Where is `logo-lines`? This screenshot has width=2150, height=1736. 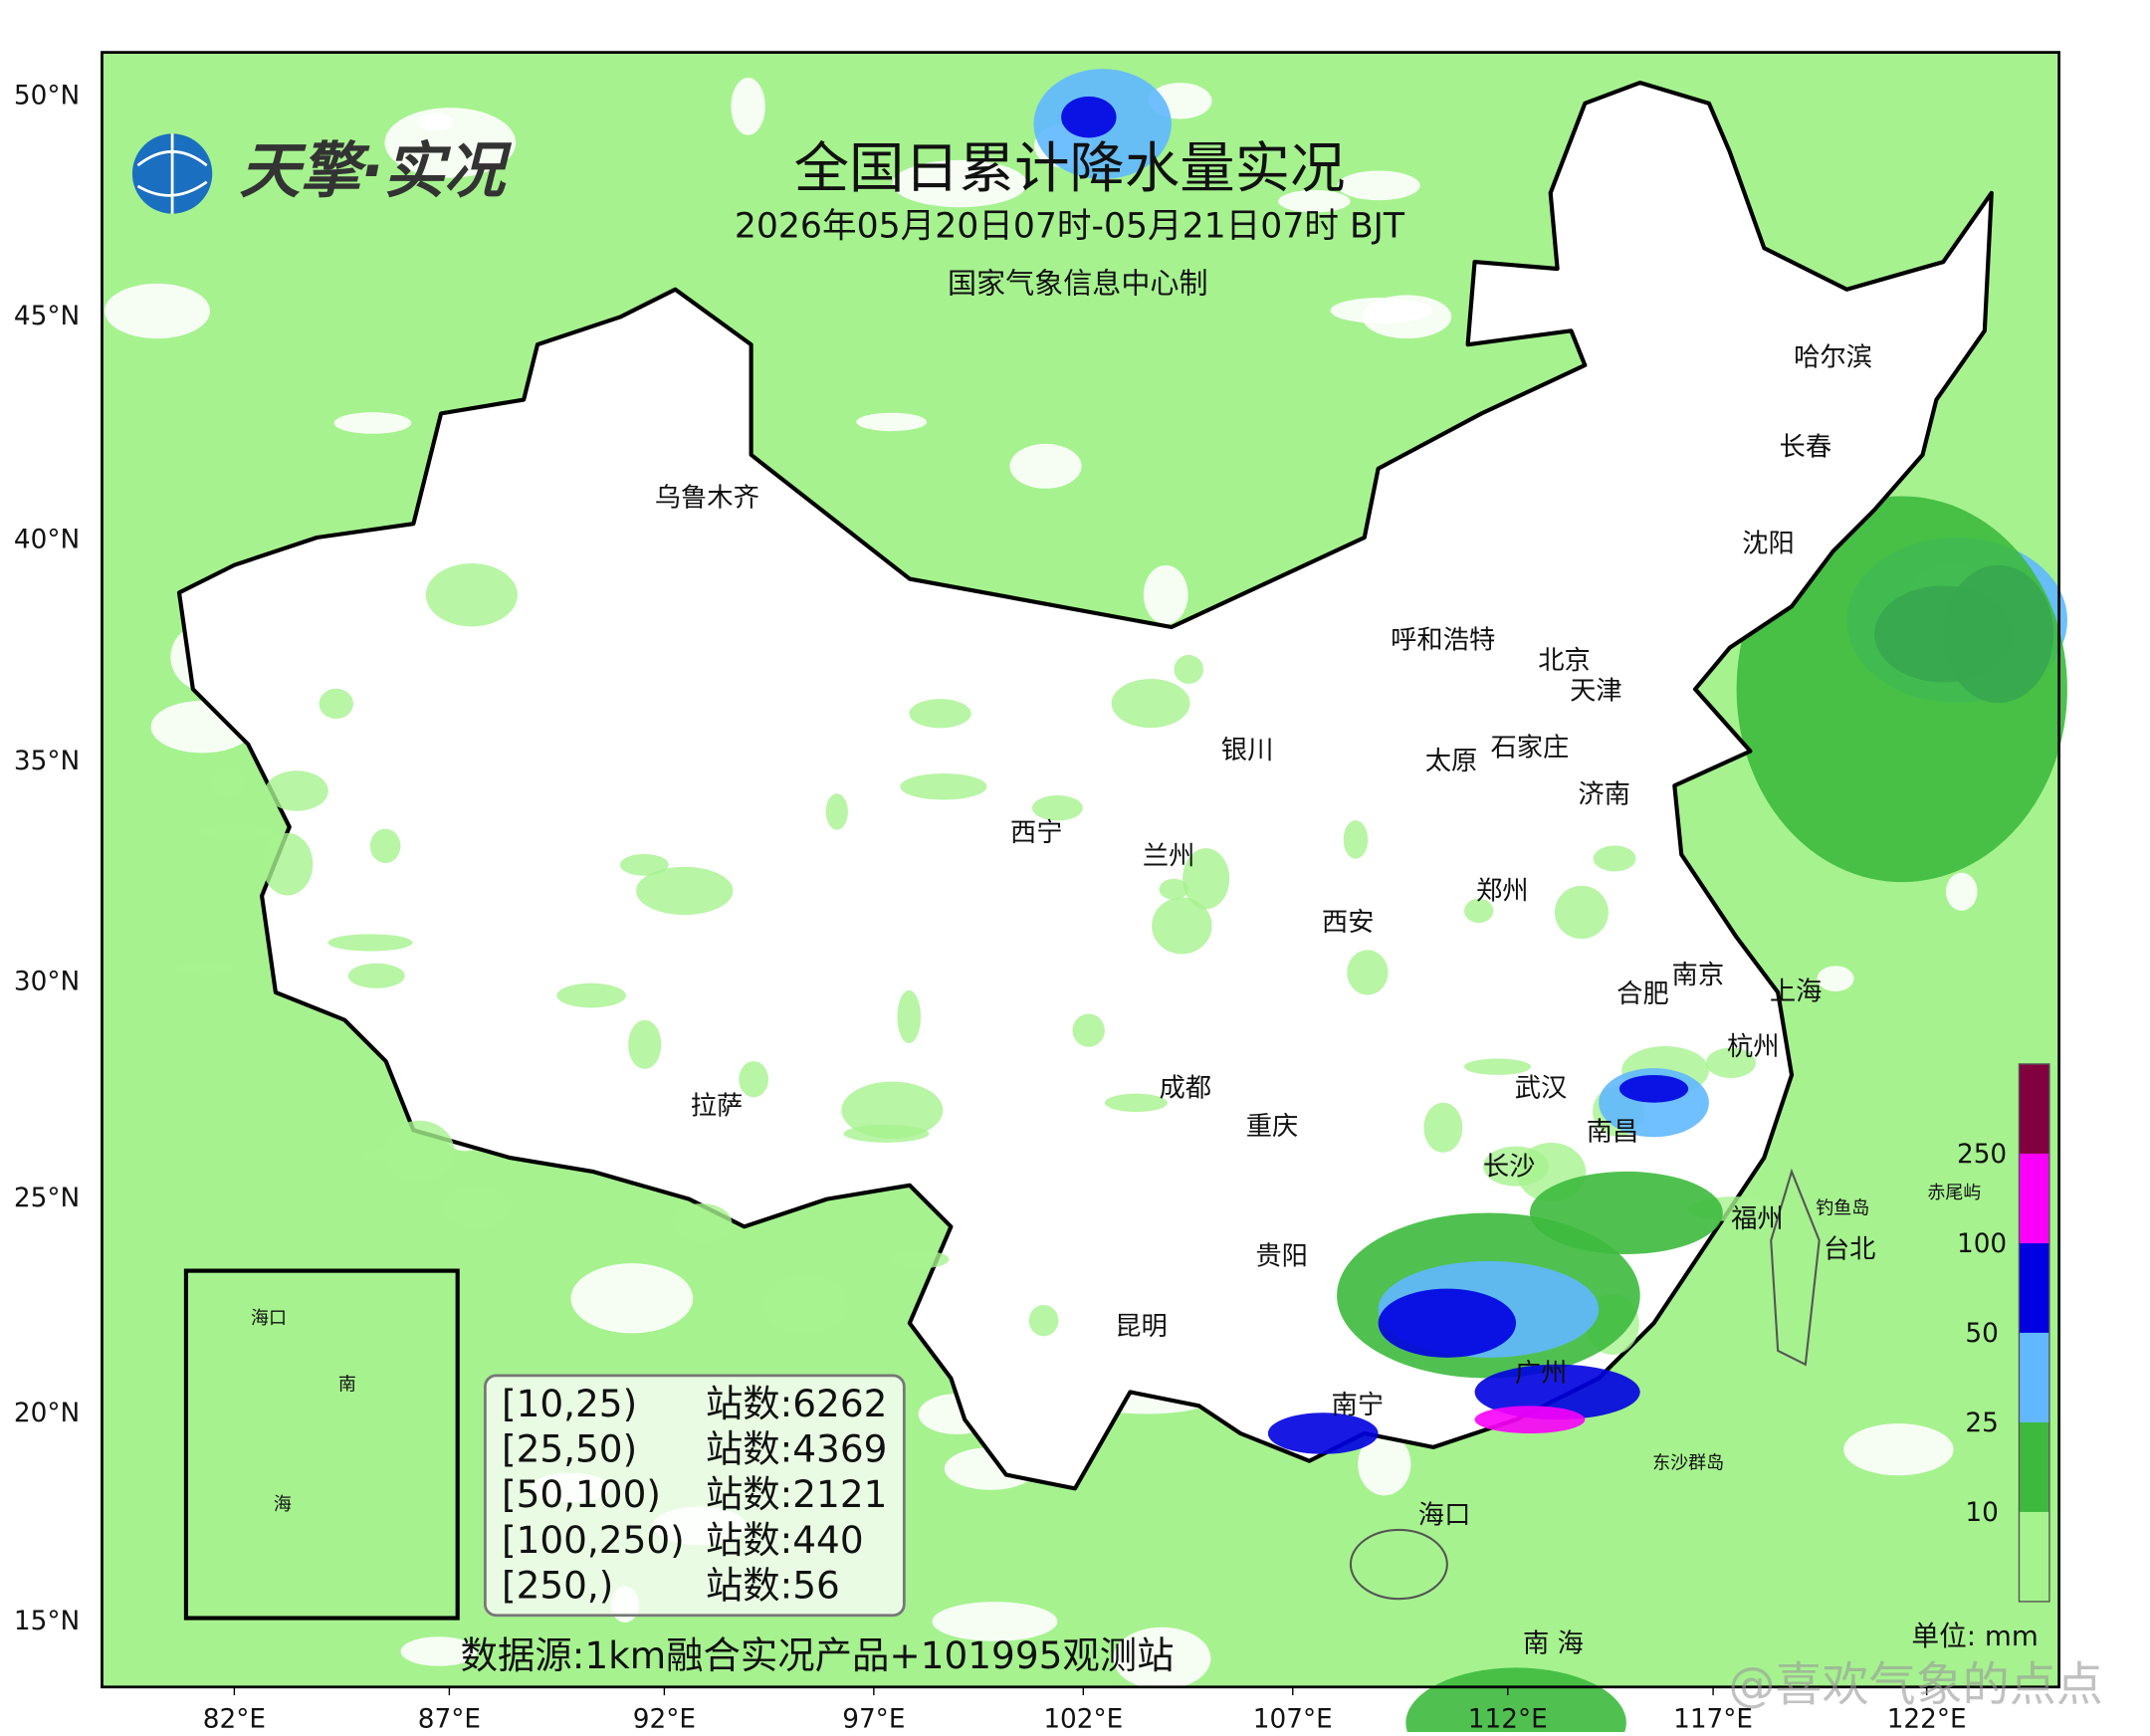 logo-lines is located at coordinates (172, 174).